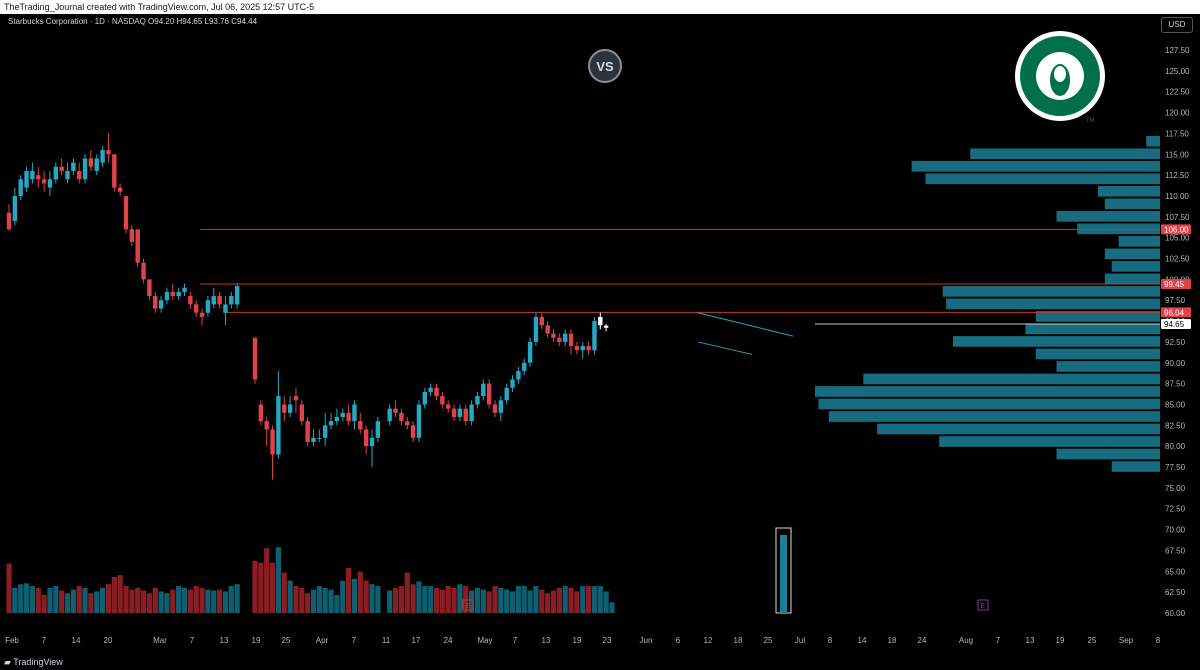 This screenshot has height=670, width=1200. I want to click on y-tick-label: 127.50, so click(1177, 50).